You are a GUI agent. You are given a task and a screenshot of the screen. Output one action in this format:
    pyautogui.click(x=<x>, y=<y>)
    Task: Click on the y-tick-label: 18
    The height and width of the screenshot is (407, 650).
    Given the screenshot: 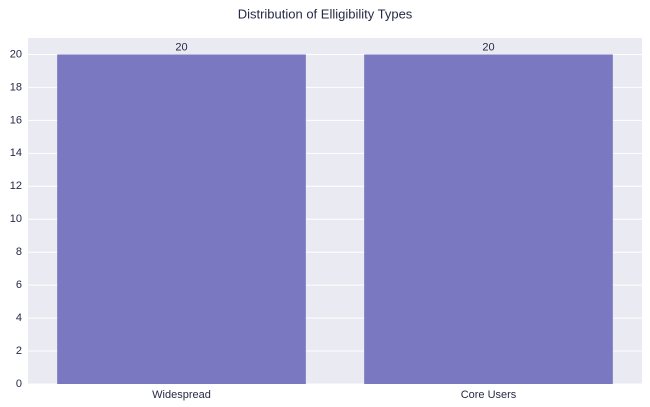 What is the action you would take?
    pyautogui.click(x=16, y=87)
    